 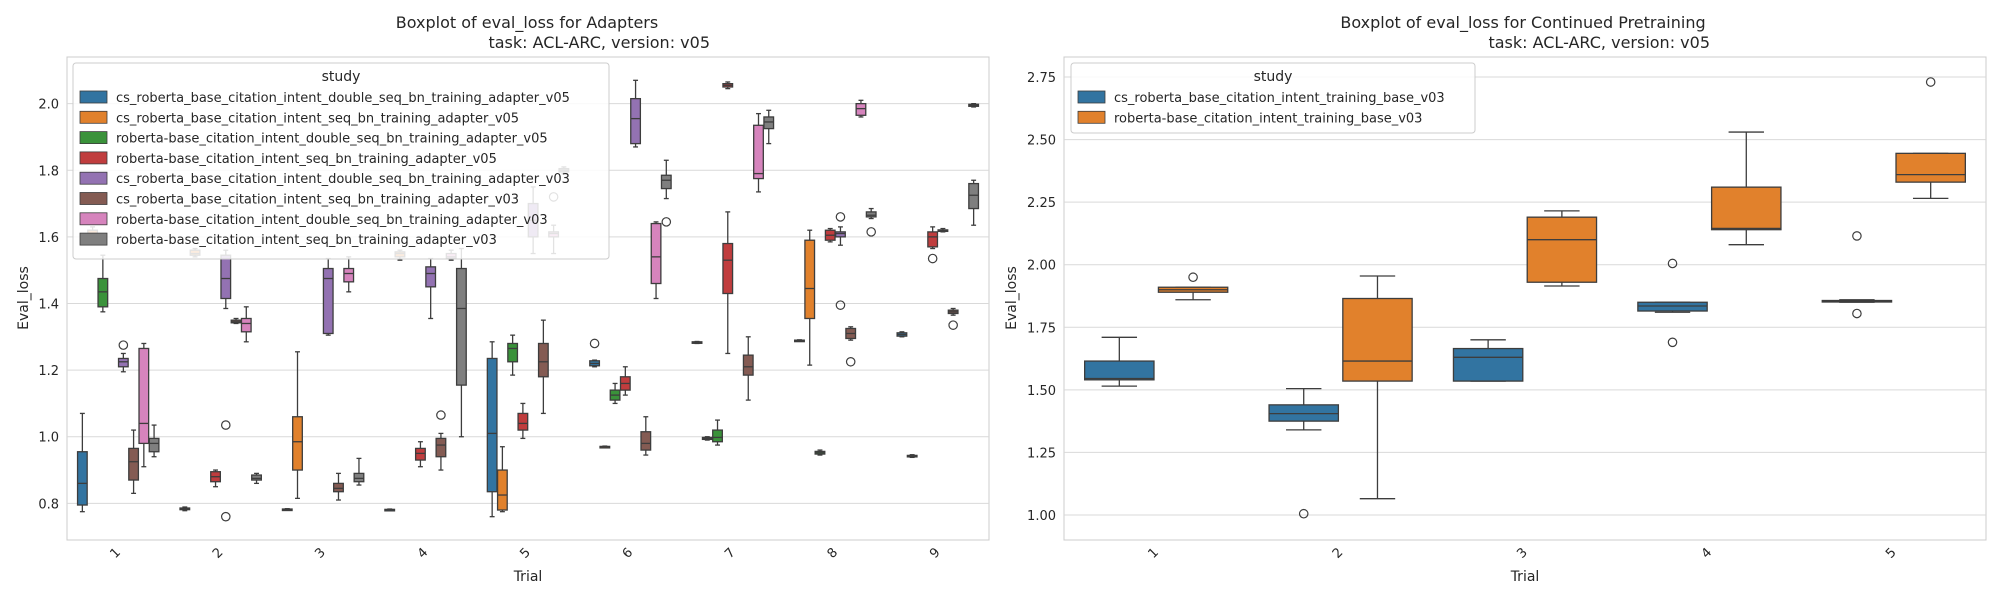 I want to click on y-tick-label: 1.4, so click(x=48, y=304).